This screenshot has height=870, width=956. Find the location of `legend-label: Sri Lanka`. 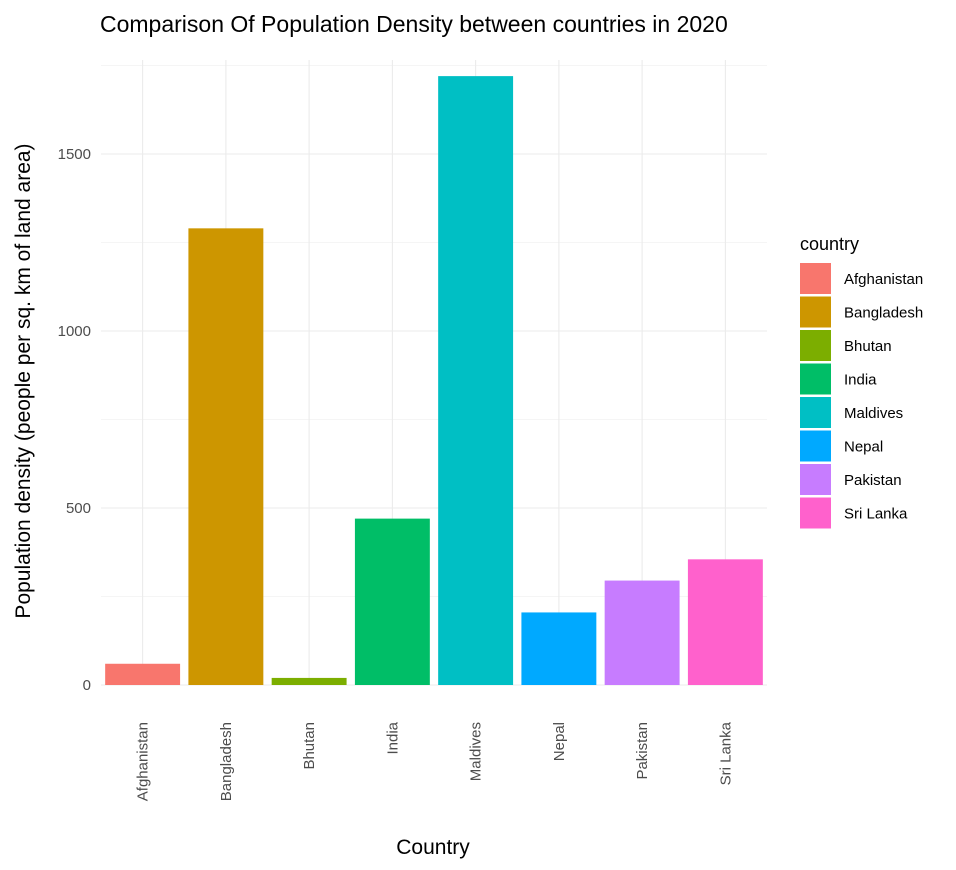

legend-label: Sri Lanka is located at coordinates (876, 514).